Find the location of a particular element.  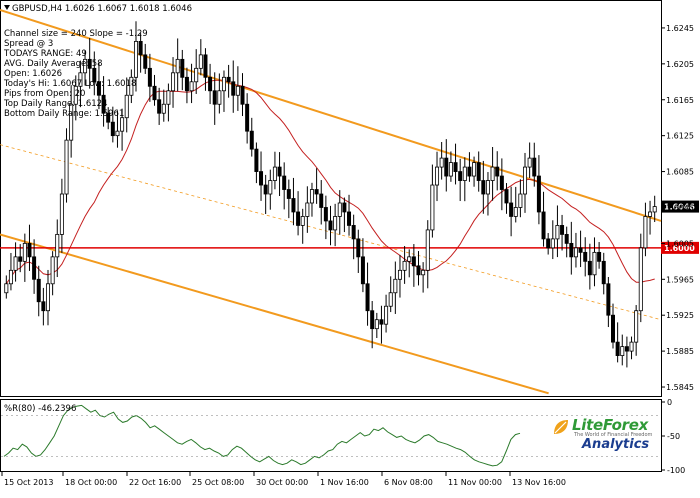

time-tick-label: 11 Nov 00:00 is located at coordinates (475, 482).